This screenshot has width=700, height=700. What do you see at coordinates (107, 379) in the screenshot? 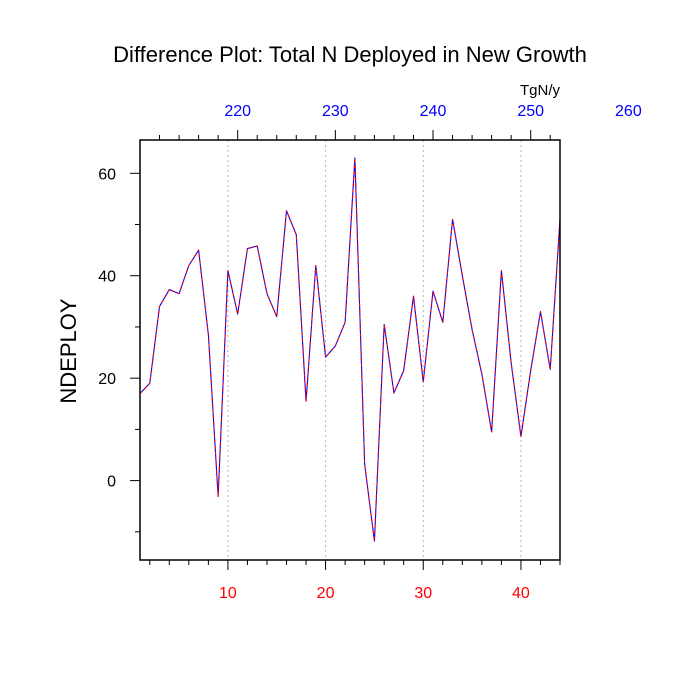
I see `y-tick-label: 20` at bounding box center [107, 379].